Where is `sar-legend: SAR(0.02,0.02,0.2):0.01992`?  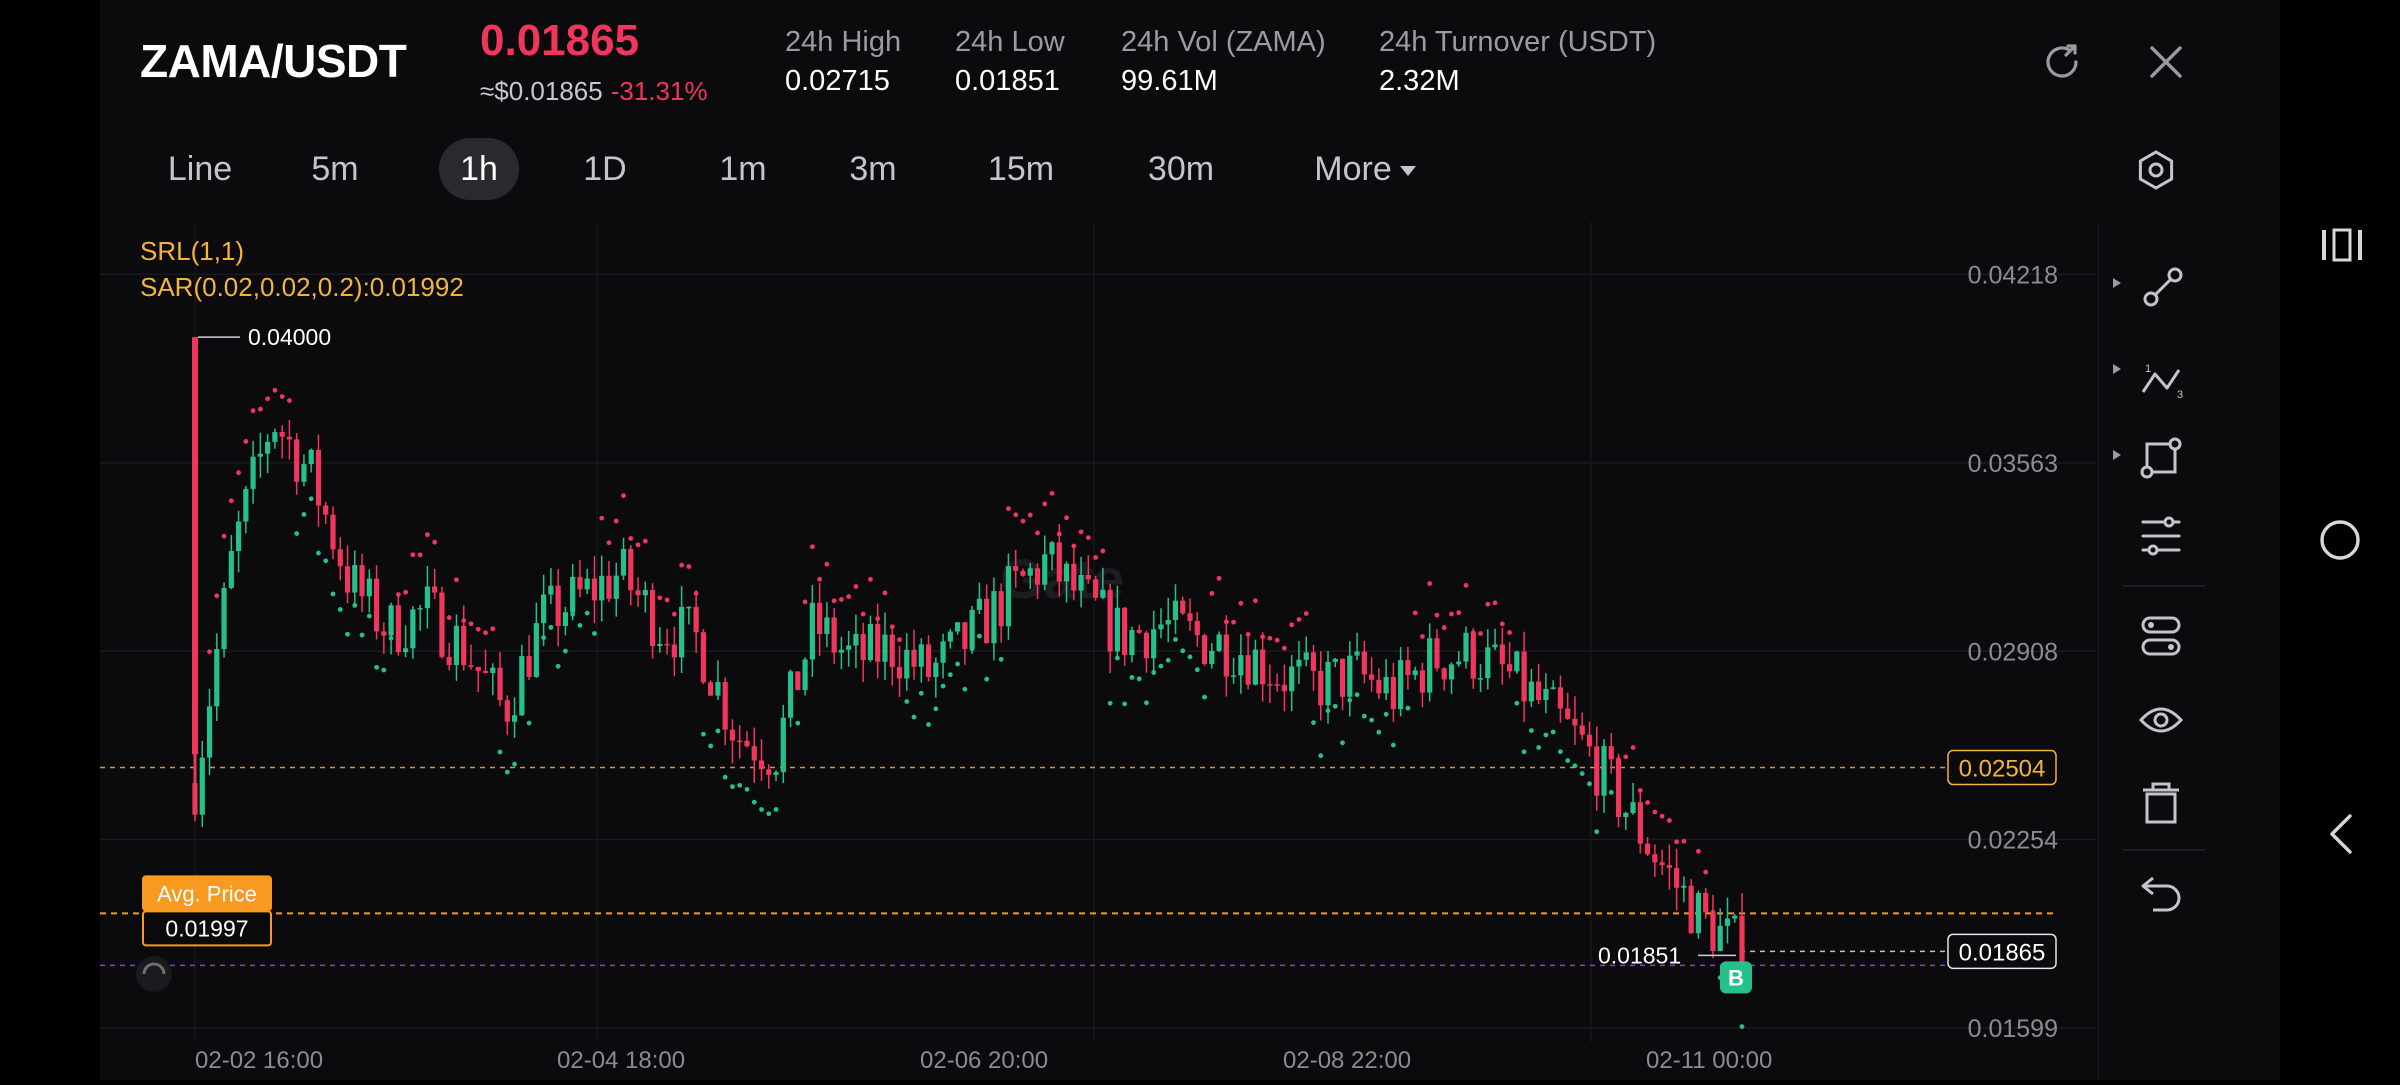 sar-legend: SAR(0.02,0.02,0.2):0.01992 is located at coordinates (302, 287).